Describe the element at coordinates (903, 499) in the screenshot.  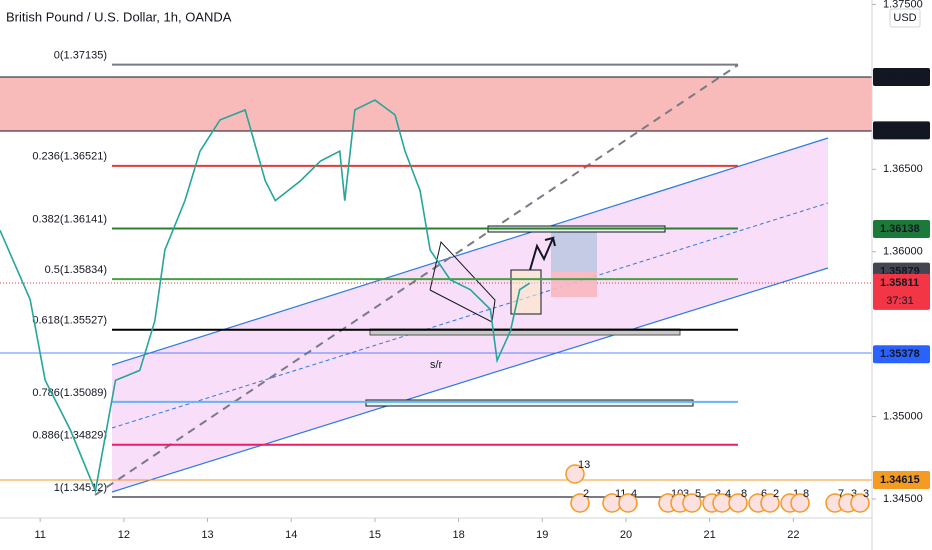
I see `y-tick-label: 1.34500` at that location.